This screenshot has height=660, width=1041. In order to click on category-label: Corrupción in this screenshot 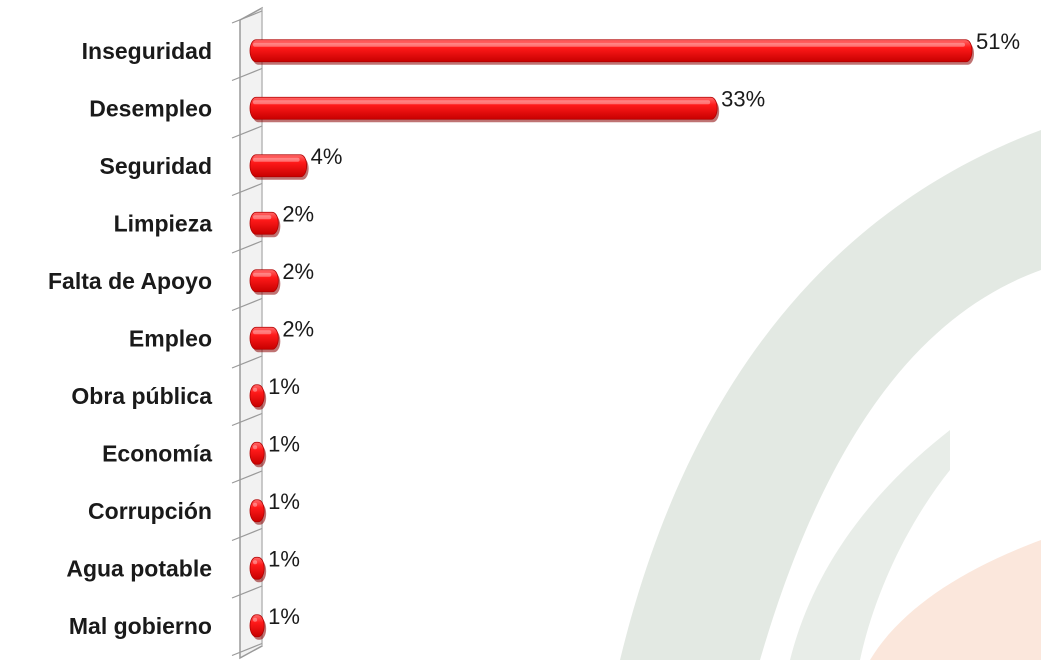, I will do `click(150, 511)`.